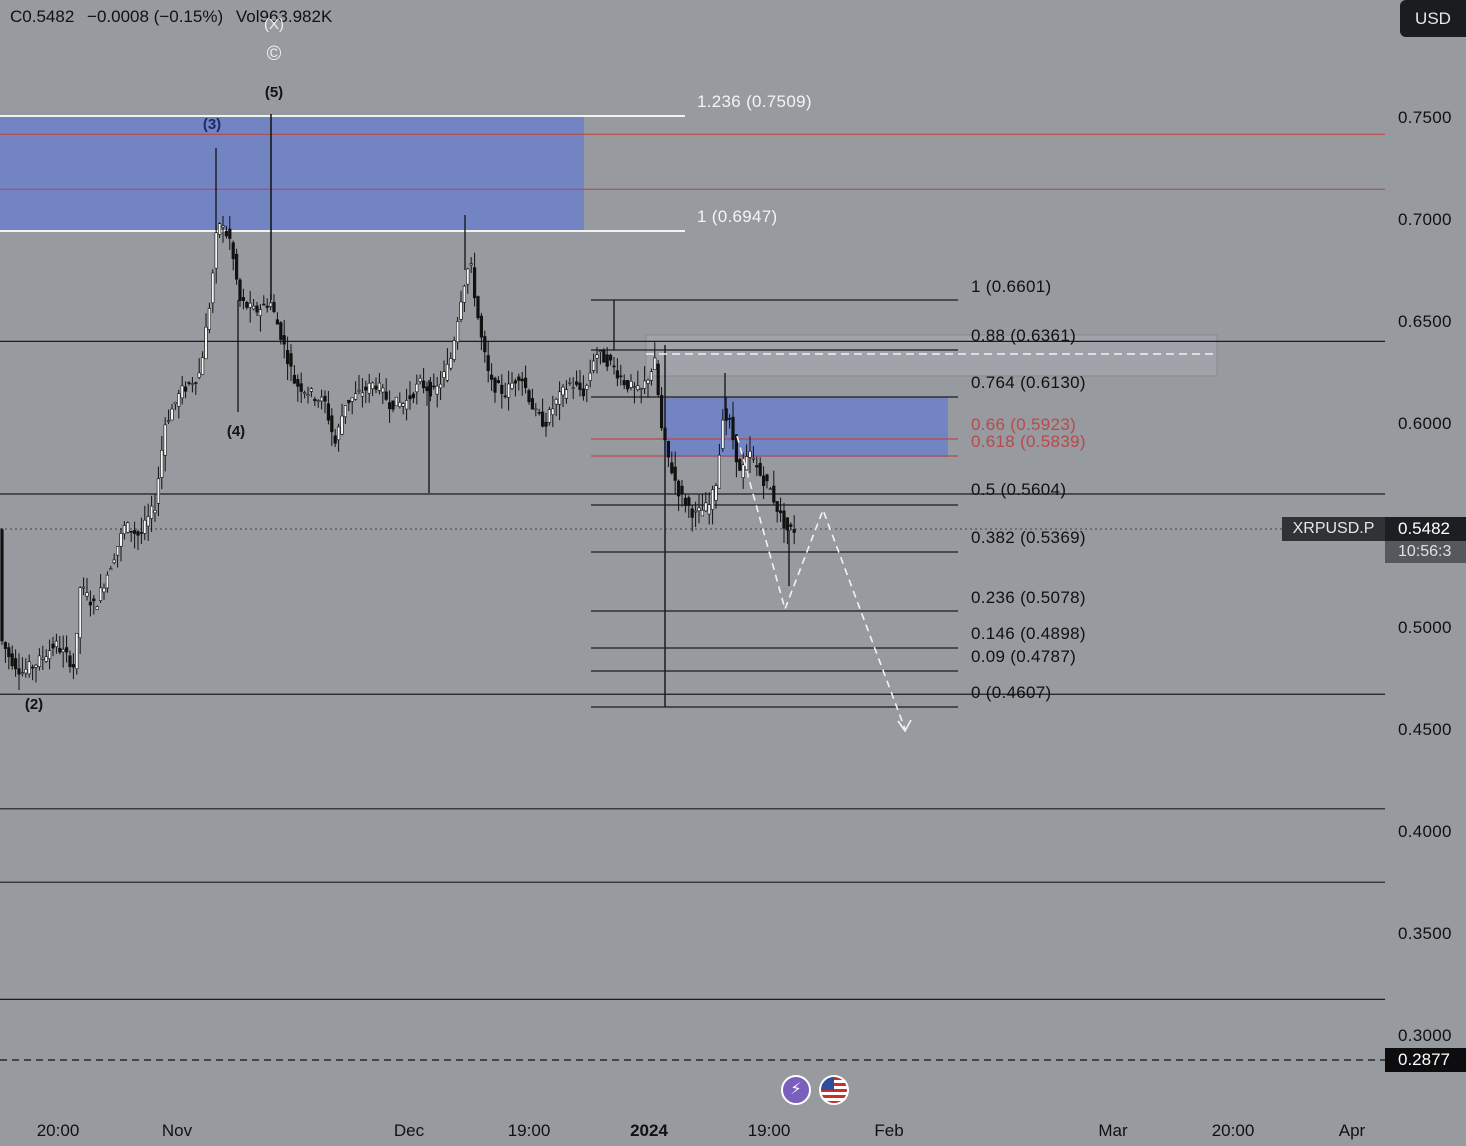 The width and height of the screenshot is (1466, 1146). What do you see at coordinates (1028, 537) in the screenshot?
I see `fib-lower-label-6: 0.382 (0.5369)` at bounding box center [1028, 537].